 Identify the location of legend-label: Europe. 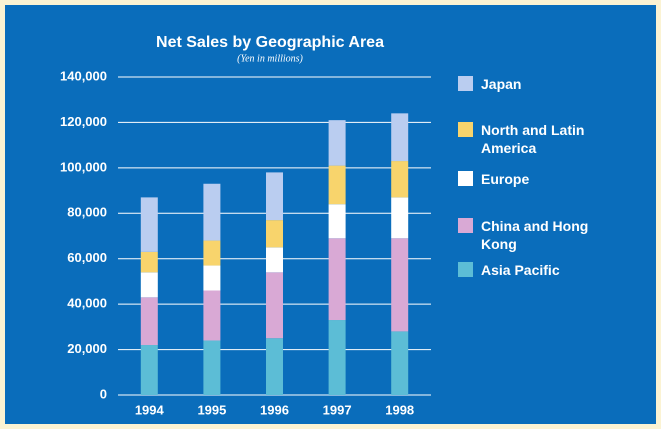
(505, 179).